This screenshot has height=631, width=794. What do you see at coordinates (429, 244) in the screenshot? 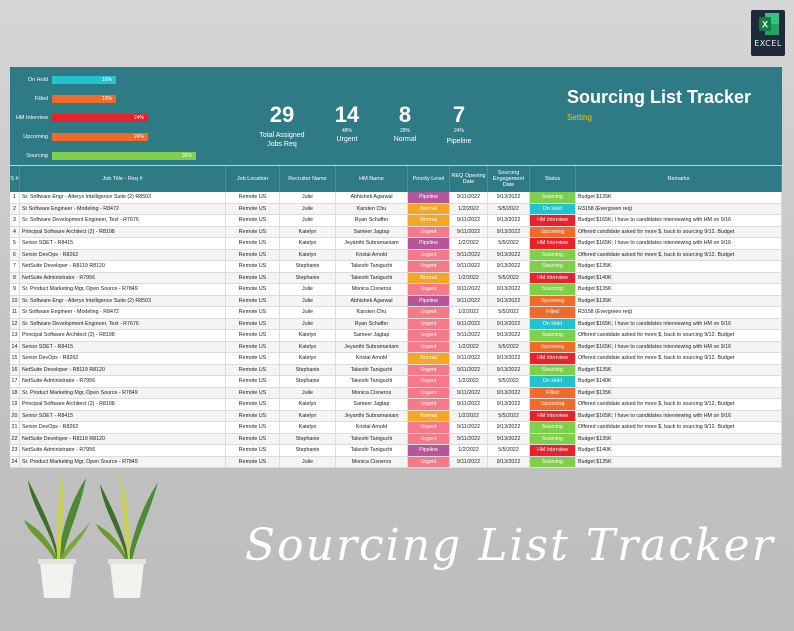
I see `cell-priority: Pipeline` at bounding box center [429, 244].